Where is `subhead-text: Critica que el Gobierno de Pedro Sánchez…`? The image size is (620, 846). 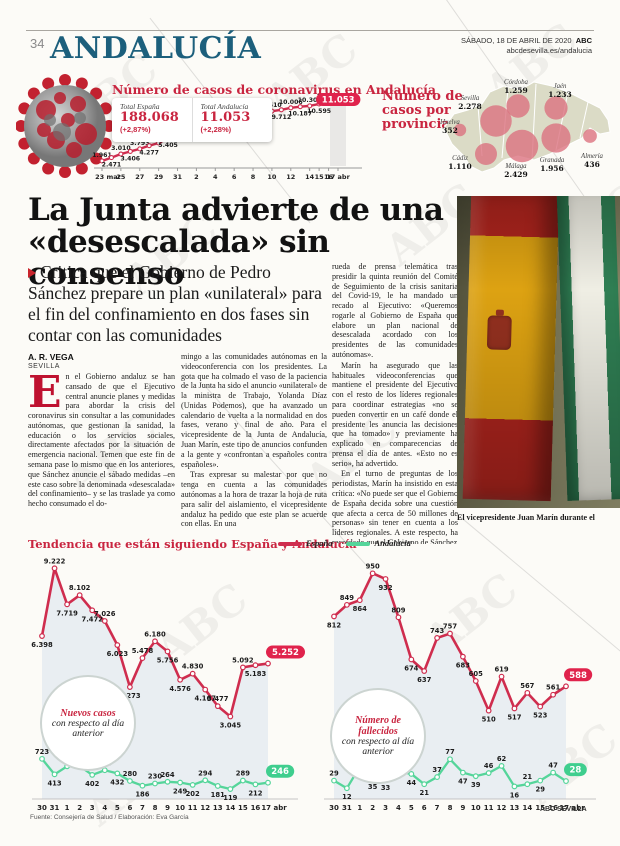 subhead-text: Critica que el Gobierno de Pedro Sánchez… is located at coordinates (175, 303).